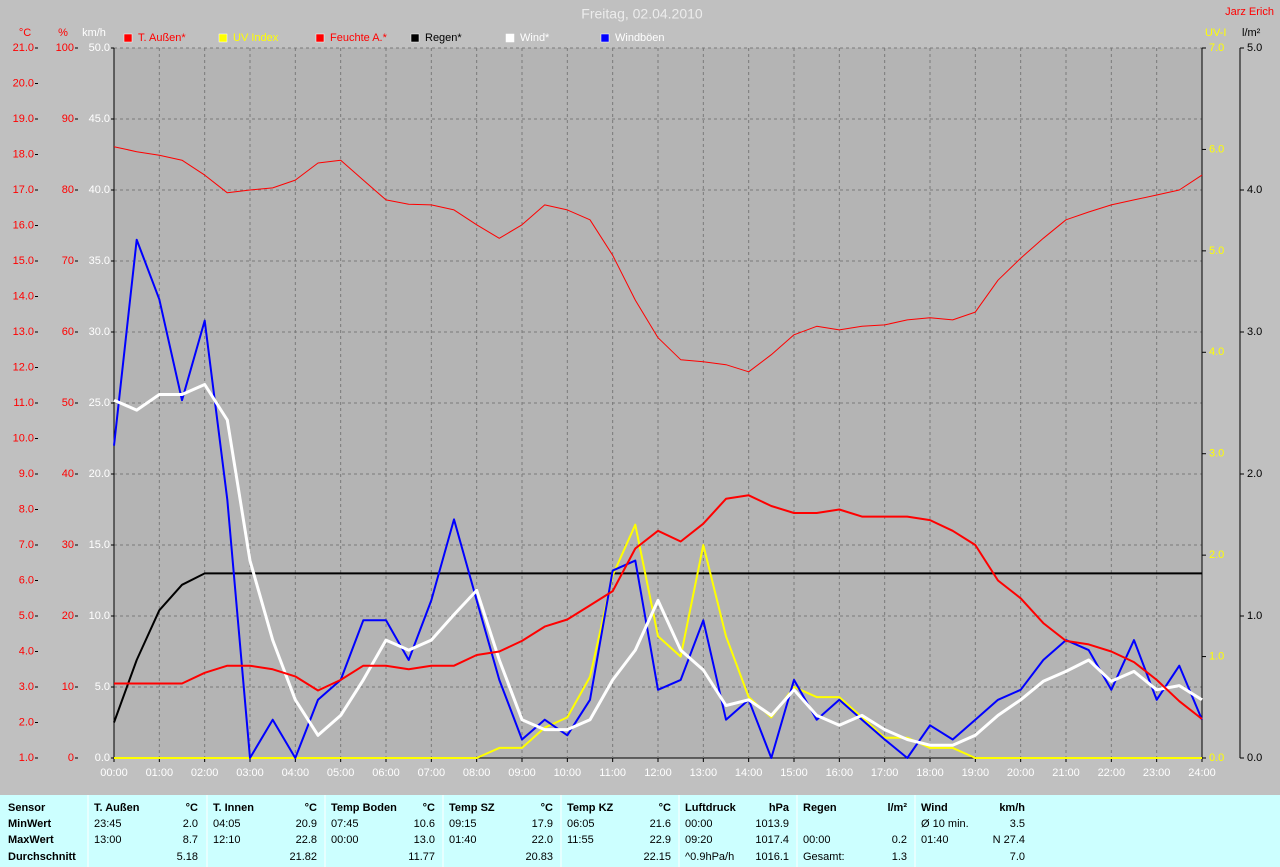  What do you see at coordinates (1017, 824) in the screenshot?
I see `cell-value: 3.5` at bounding box center [1017, 824].